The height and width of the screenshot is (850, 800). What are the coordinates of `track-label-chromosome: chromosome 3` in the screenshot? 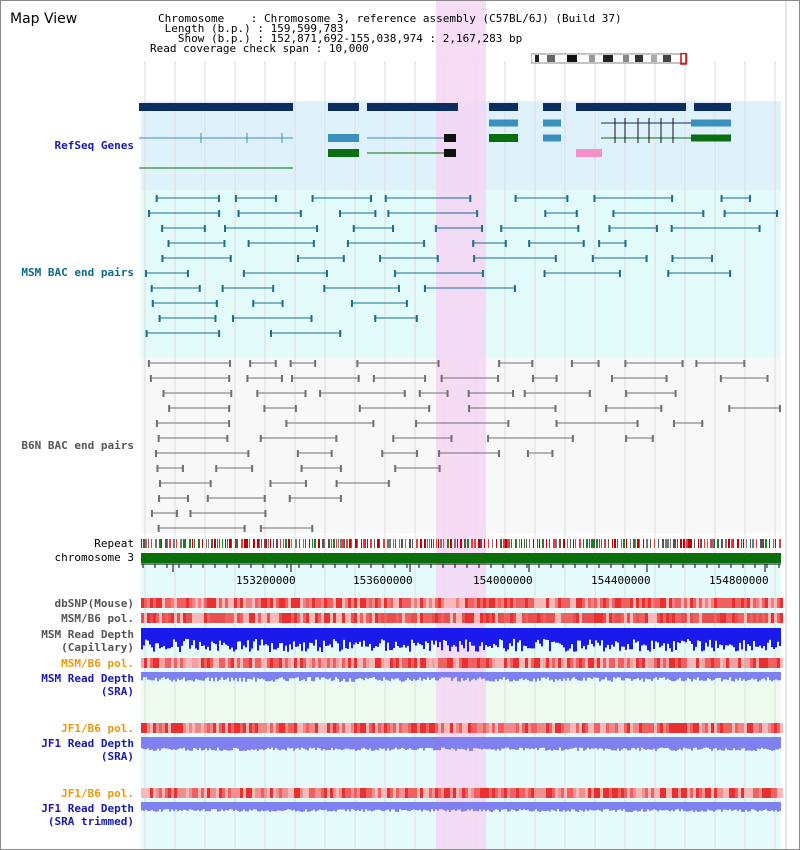 It's located at (94, 557).